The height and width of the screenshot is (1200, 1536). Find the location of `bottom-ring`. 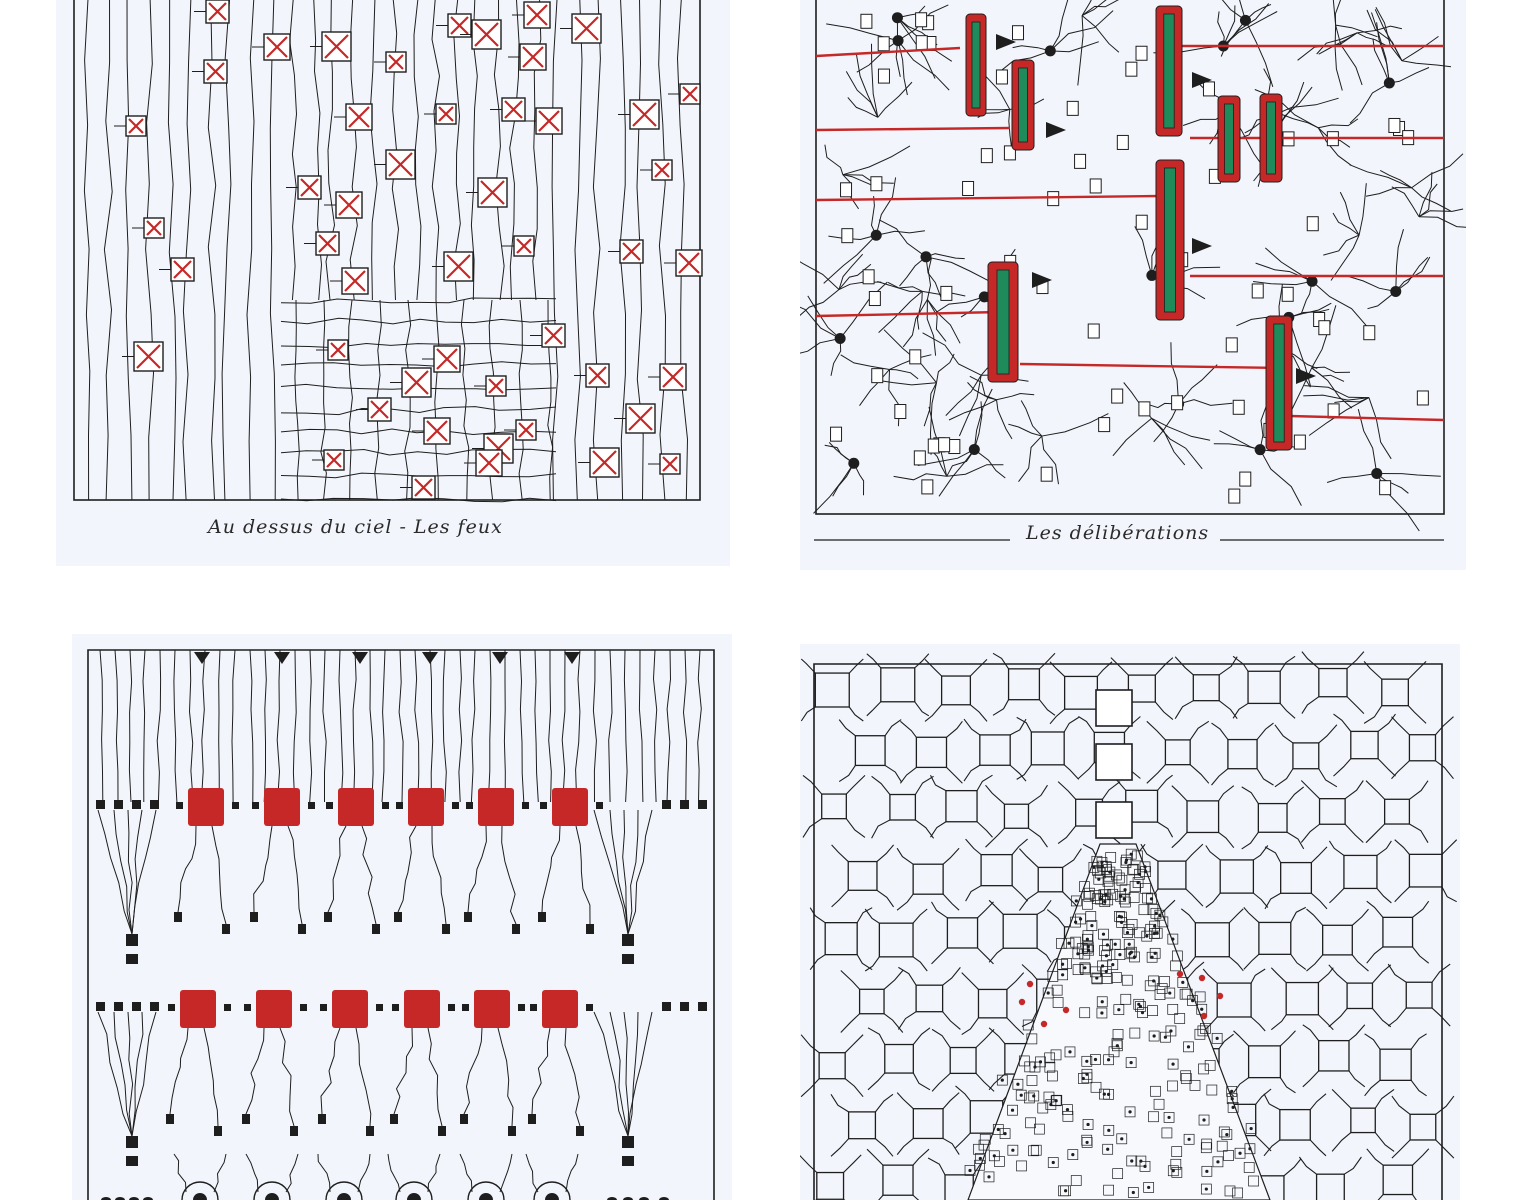

bottom-ring is located at coordinates (414, 1190).